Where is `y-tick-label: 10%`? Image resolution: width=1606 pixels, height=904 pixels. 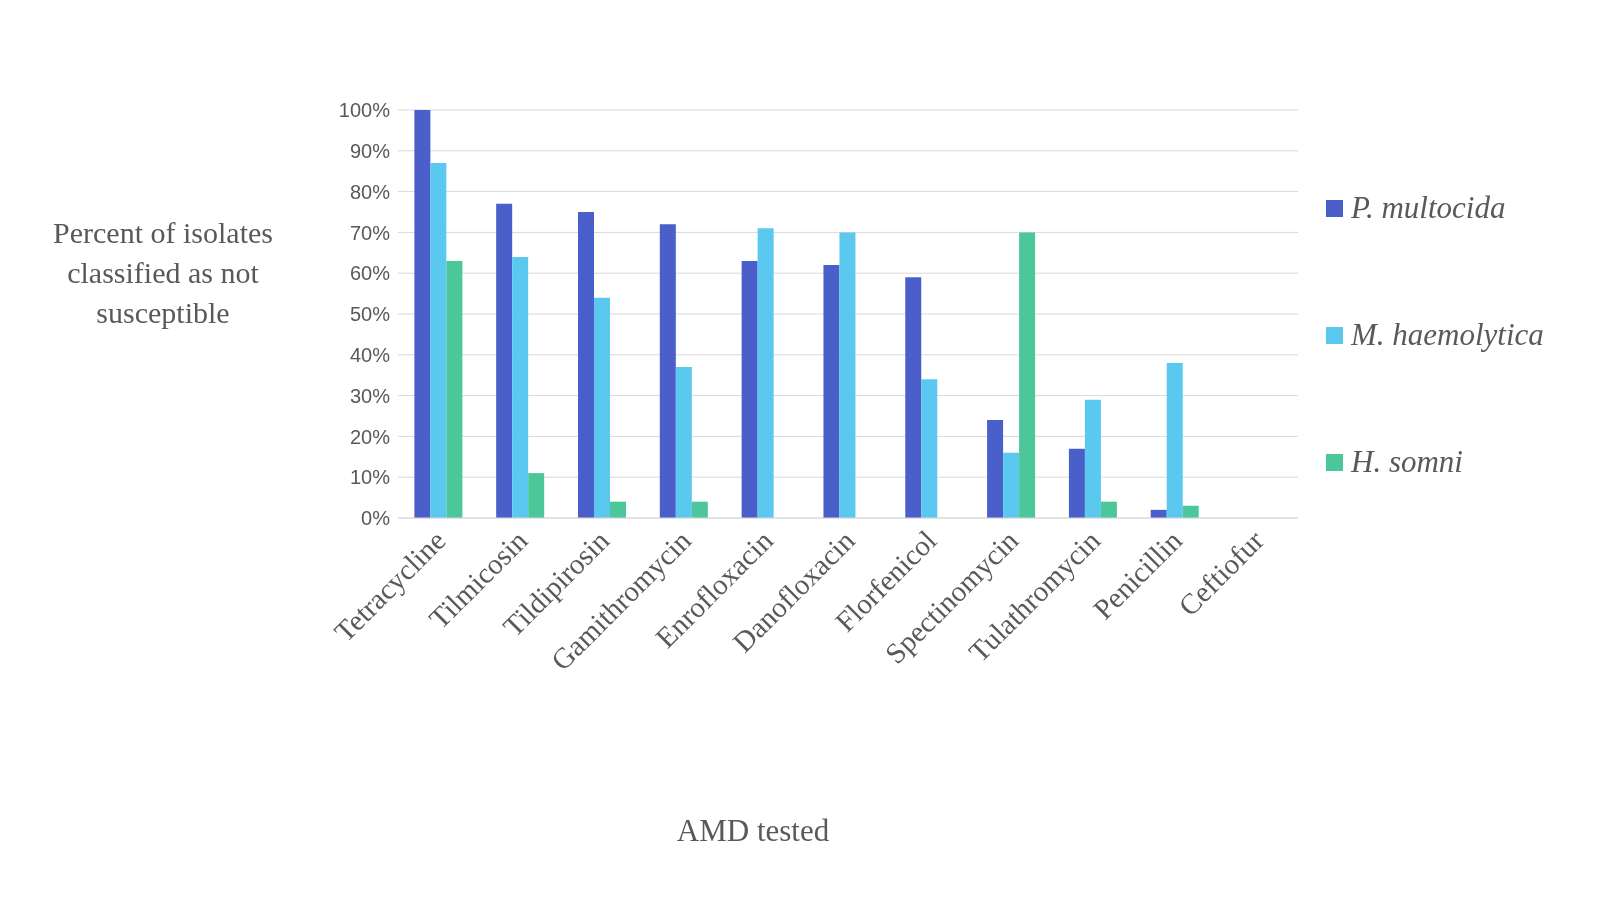 y-tick-label: 10% is located at coordinates (370, 477).